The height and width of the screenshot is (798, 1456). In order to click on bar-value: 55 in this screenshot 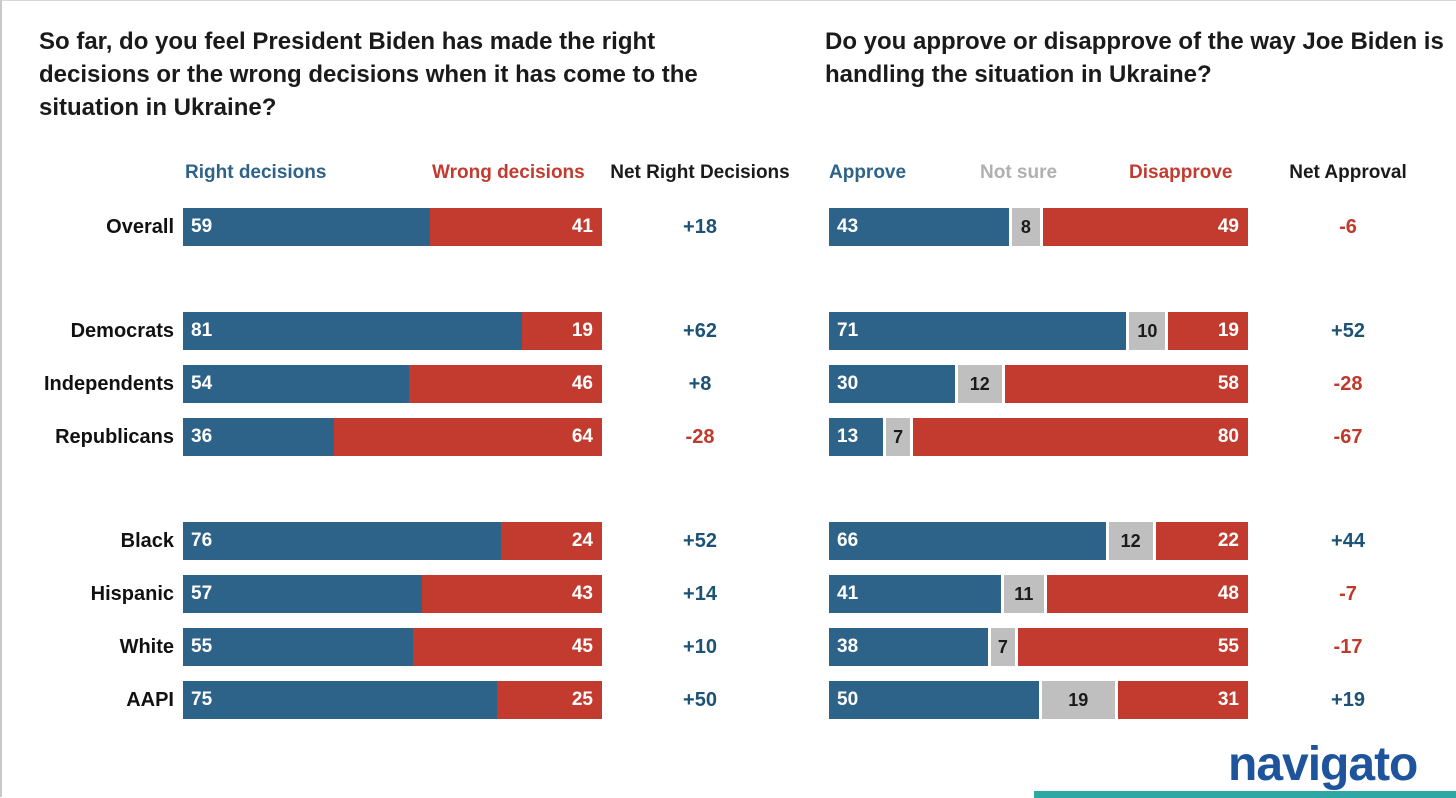, I will do `click(202, 646)`.